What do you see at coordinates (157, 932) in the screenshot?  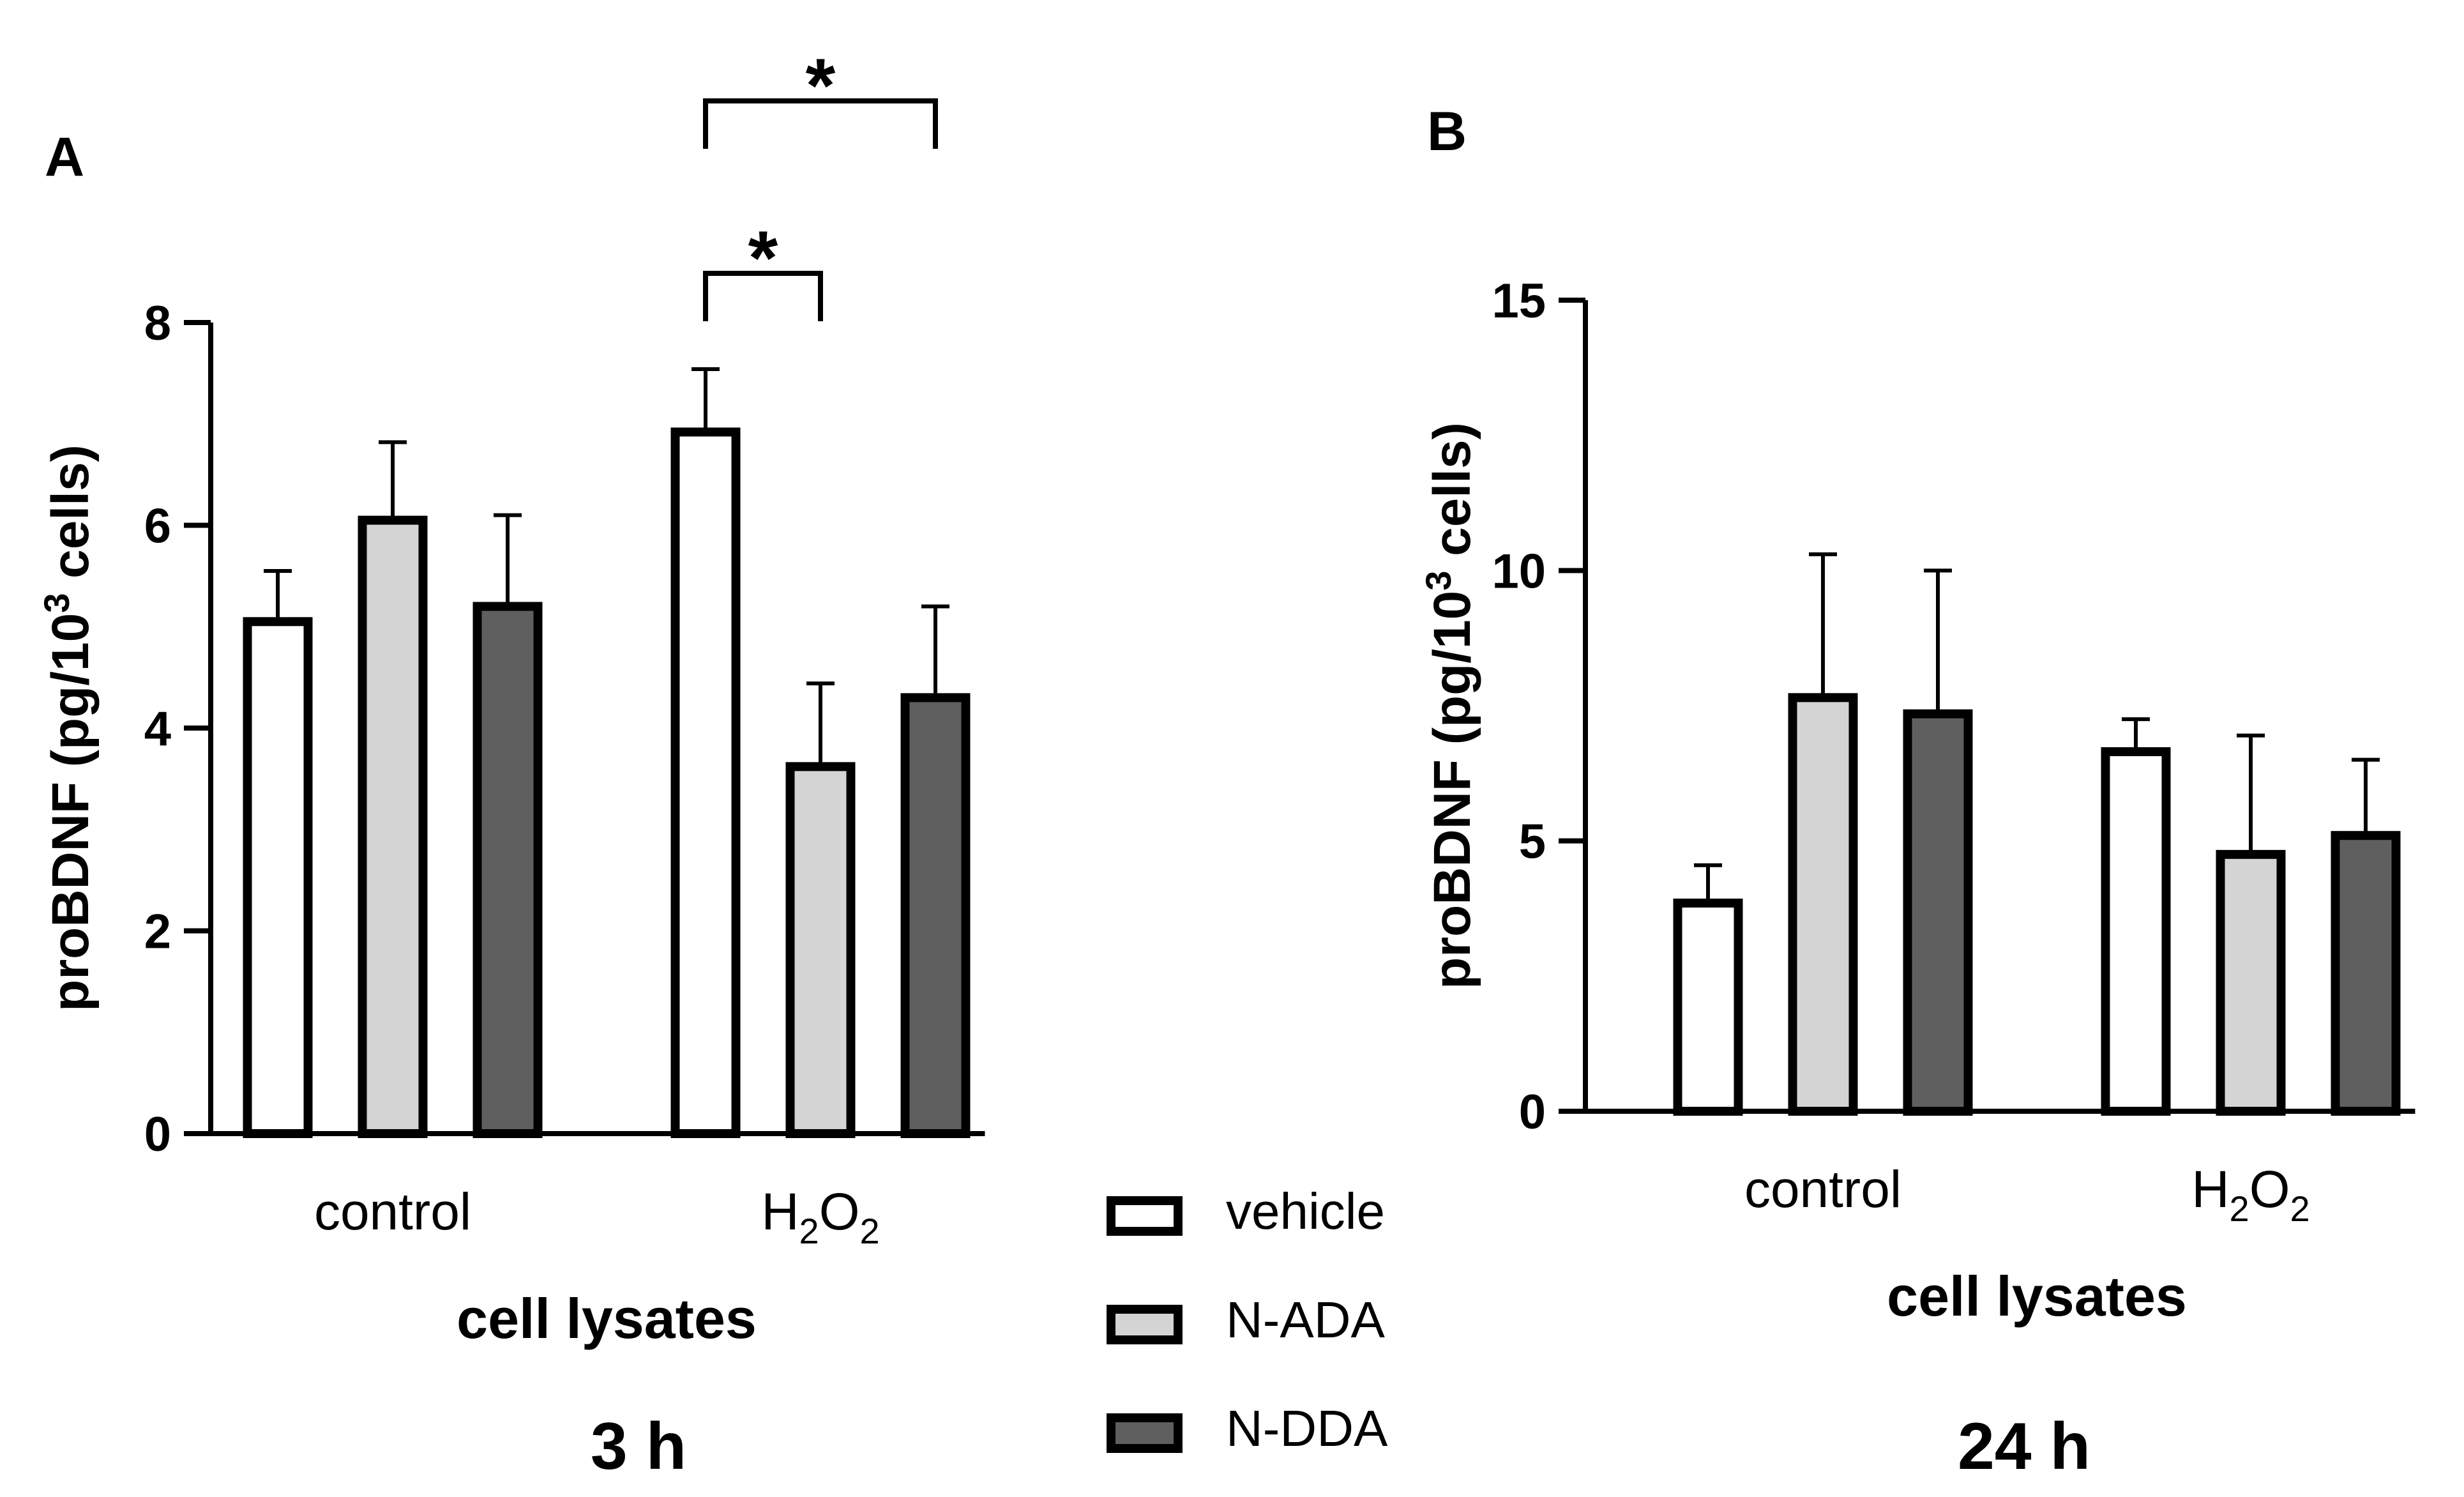 I see `y-tick-label: 2` at bounding box center [157, 932].